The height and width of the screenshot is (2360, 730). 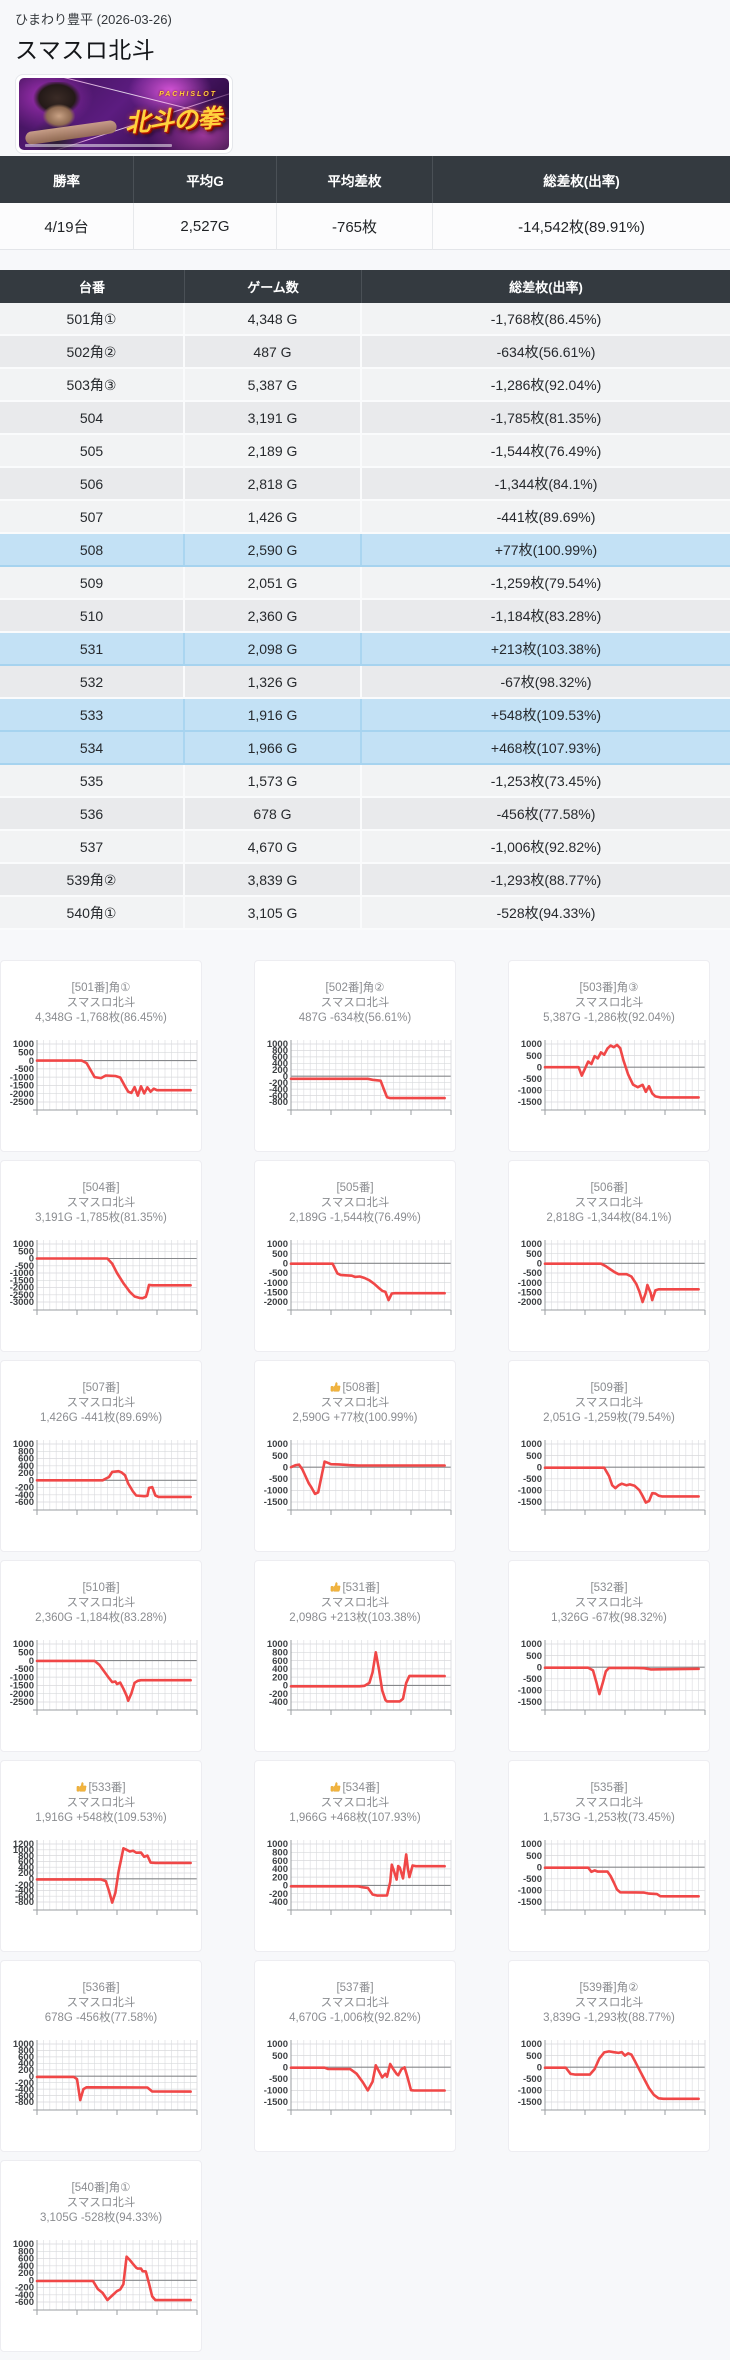 I want to click on table-row: 507 1,426 G -441枚(89.69%), so click(x=365, y=517).